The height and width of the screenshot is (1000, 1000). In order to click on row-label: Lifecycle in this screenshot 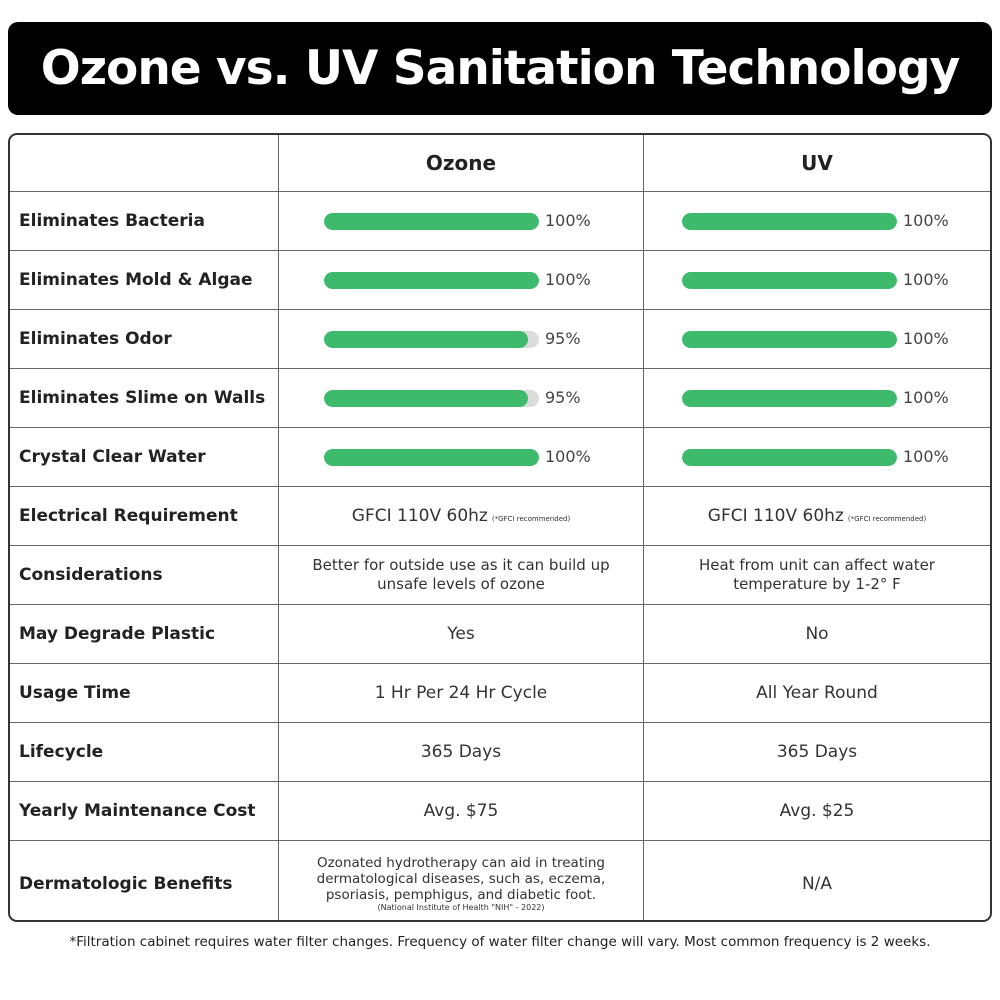, I will do `click(144, 752)`.